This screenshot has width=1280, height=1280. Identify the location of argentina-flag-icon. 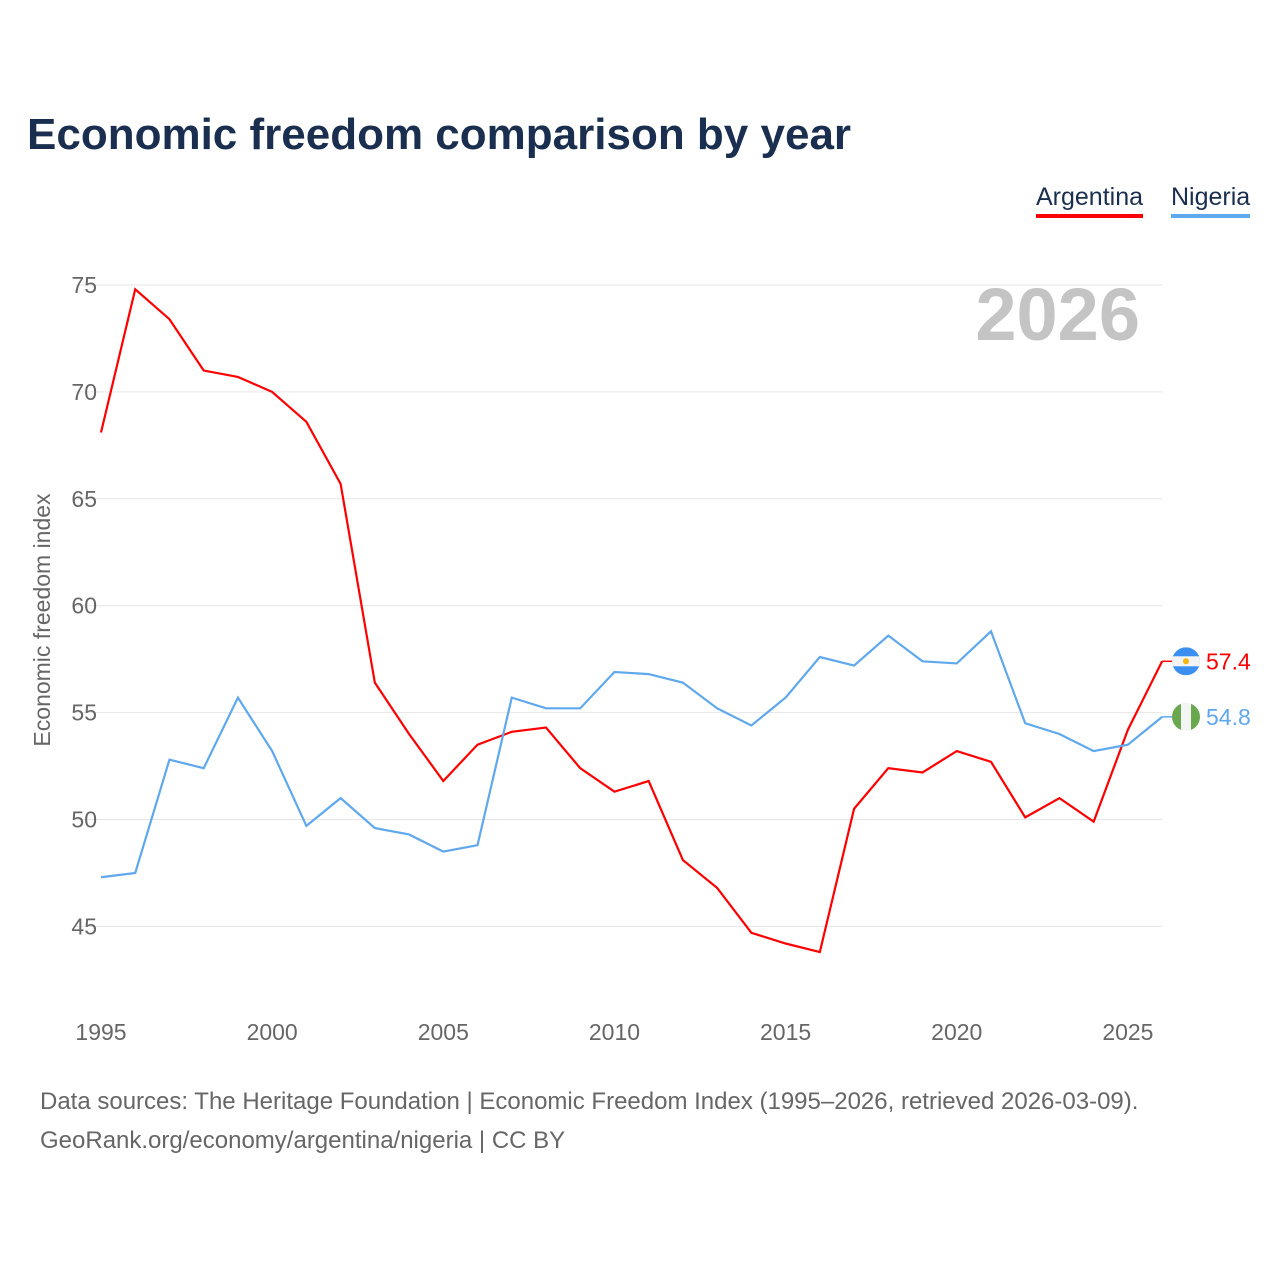
(1186, 661).